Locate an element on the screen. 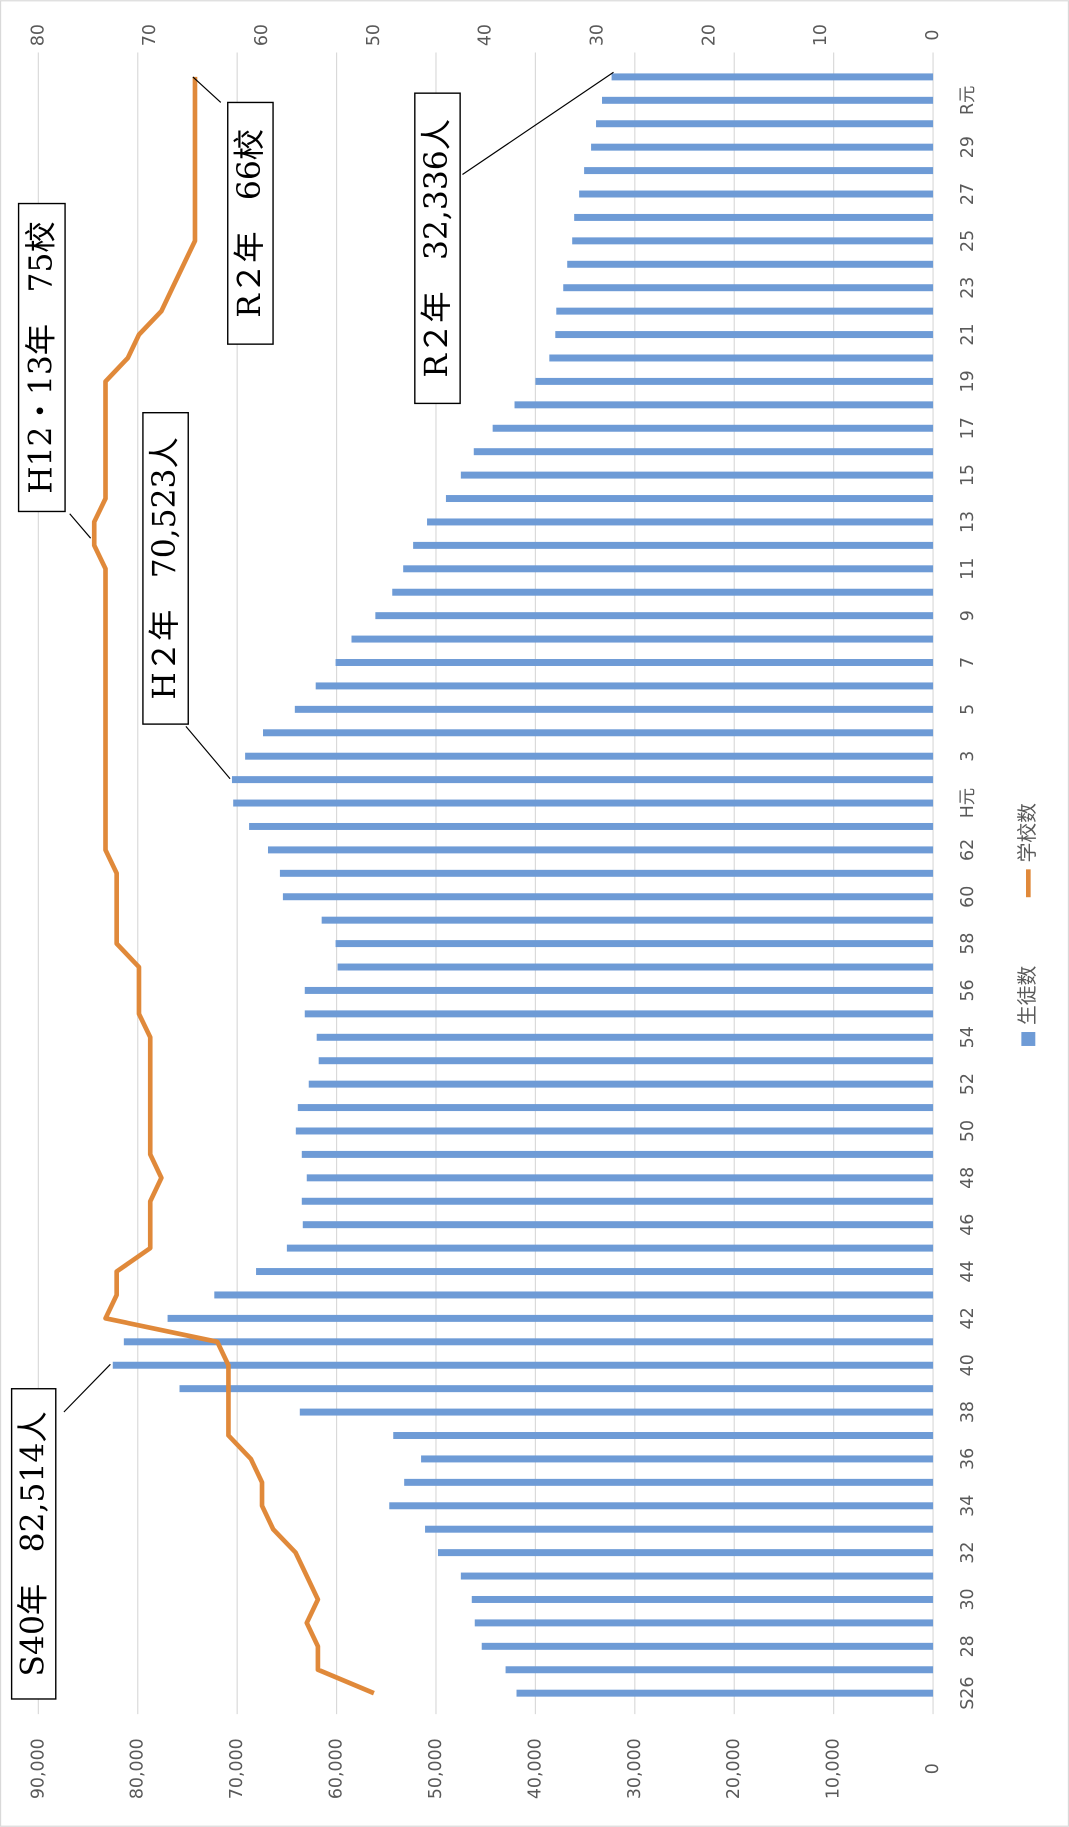 This screenshot has height=1827, width=1069. y-tick-label: 70,000 is located at coordinates (237, 1768).